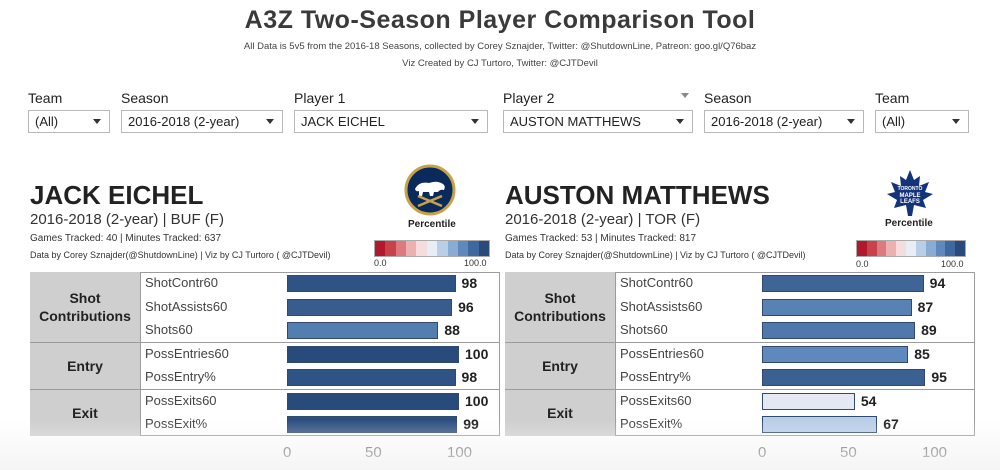 Image resolution: width=1000 pixels, height=470 pixels. What do you see at coordinates (656, 282) in the screenshot?
I see `metric-label: ShotContr60` at bounding box center [656, 282].